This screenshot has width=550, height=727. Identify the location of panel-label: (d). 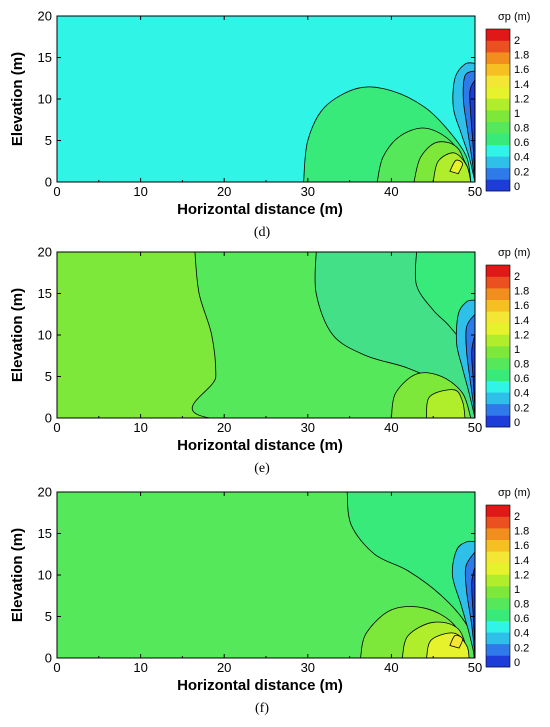
(262, 232).